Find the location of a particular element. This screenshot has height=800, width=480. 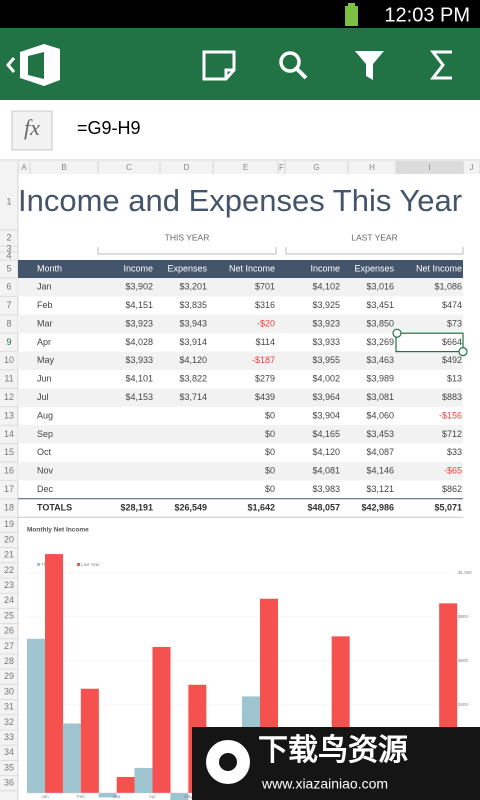

column-header: E is located at coordinates (245, 167).